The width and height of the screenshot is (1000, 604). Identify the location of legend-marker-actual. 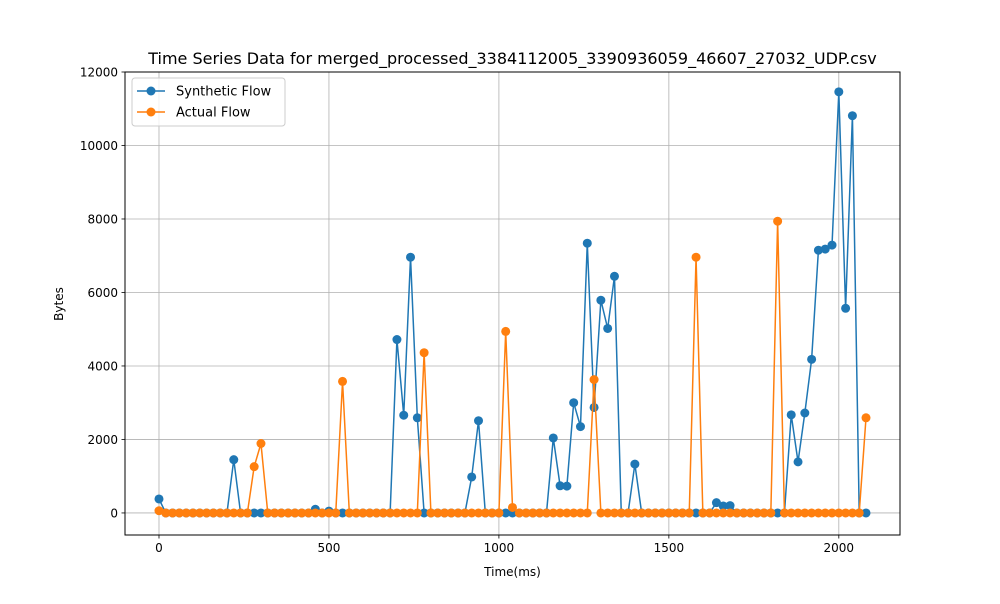
(151, 112).